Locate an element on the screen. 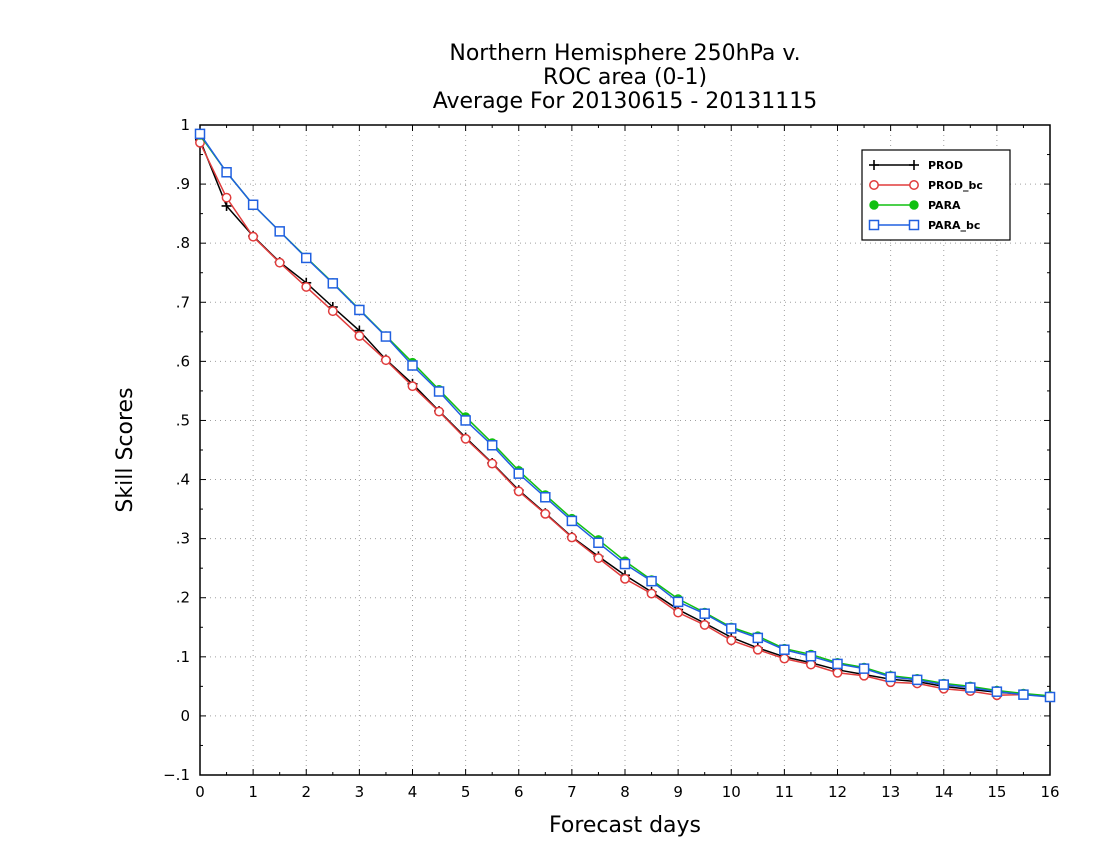 The width and height of the screenshot is (1100, 855). x-axis-title: Forecast days is located at coordinates (625, 825).